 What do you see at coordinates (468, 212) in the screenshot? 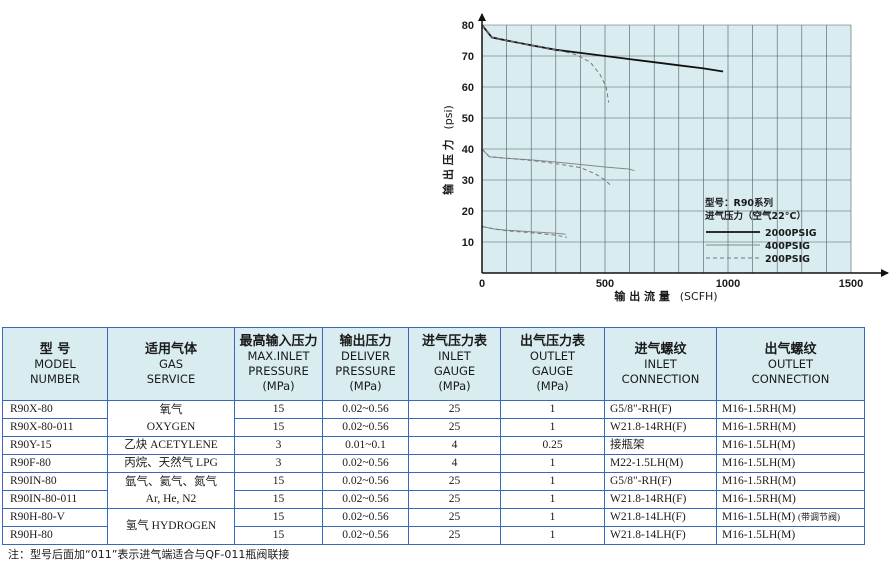
I see `y-tick-label: 20` at bounding box center [468, 212].